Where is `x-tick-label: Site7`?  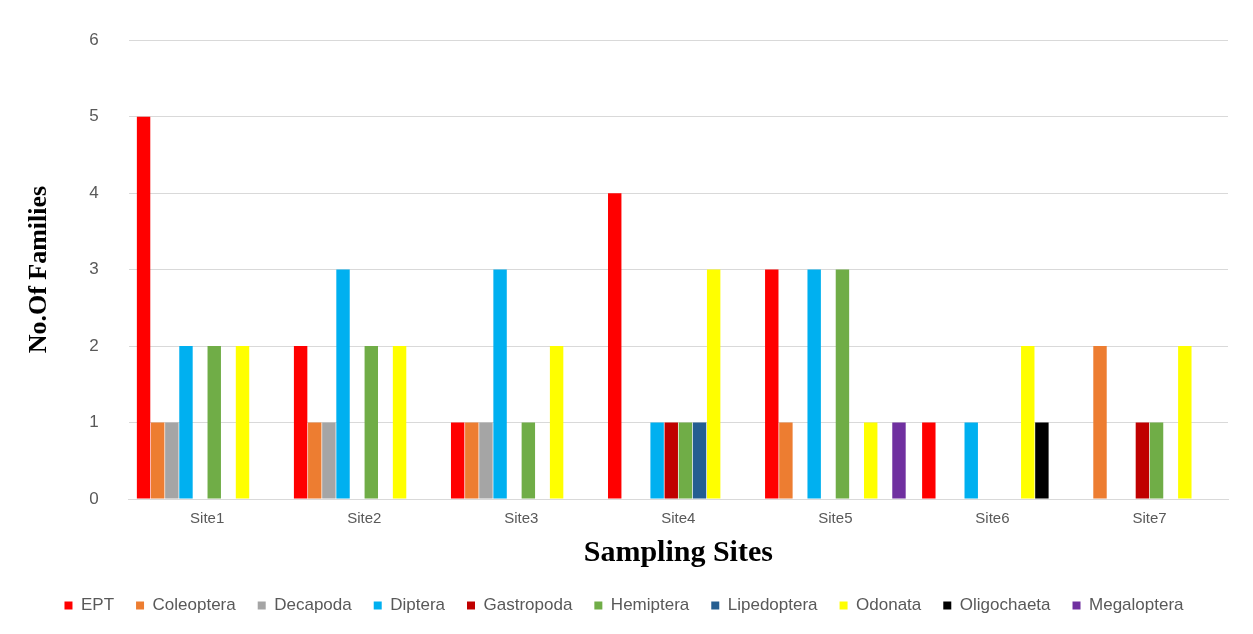
x-tick-label: Site7 is located at coordinates (1149, 518).